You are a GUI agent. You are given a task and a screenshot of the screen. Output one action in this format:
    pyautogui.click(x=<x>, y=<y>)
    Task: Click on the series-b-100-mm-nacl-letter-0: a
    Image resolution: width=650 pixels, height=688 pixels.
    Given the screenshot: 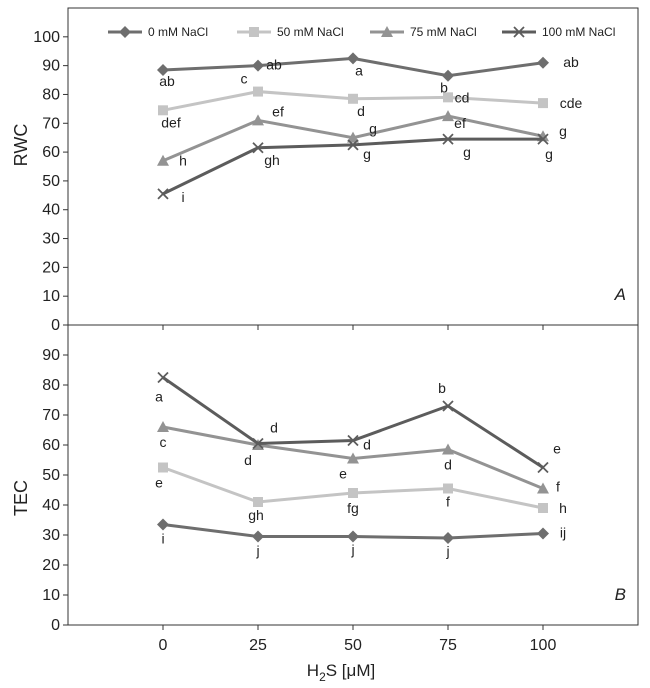 What is the action you would take?
    pyautogui.click(x=159, y=397)
    